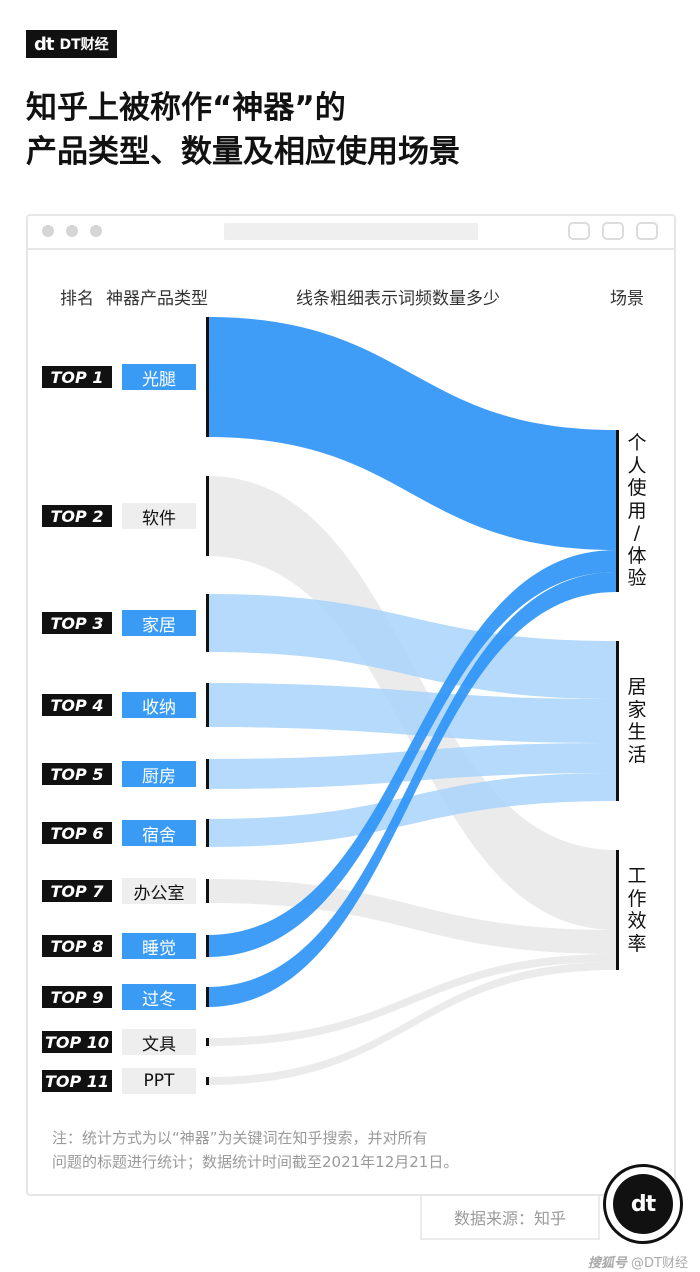 This screenshot has width=700, height=1272. I want to click on title-line-2: 产品类型、数量及相应使用场景, so click(243, 152).